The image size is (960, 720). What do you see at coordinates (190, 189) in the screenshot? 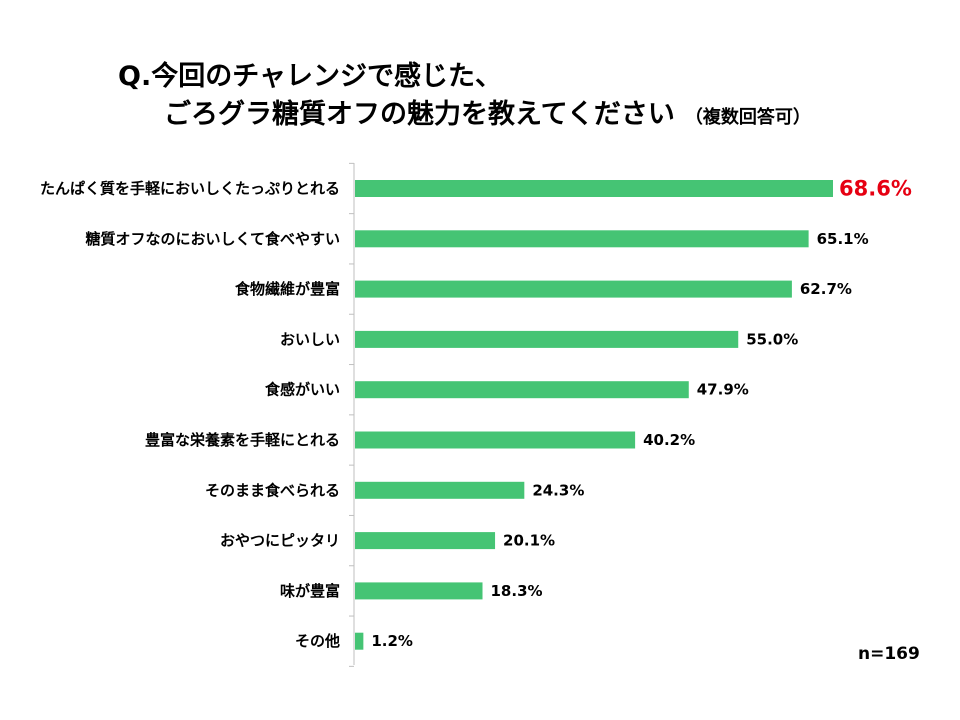
I see `category-label: たんぱく質を手軽においしくたっぷりとれる` at bounding box center [190, 189].